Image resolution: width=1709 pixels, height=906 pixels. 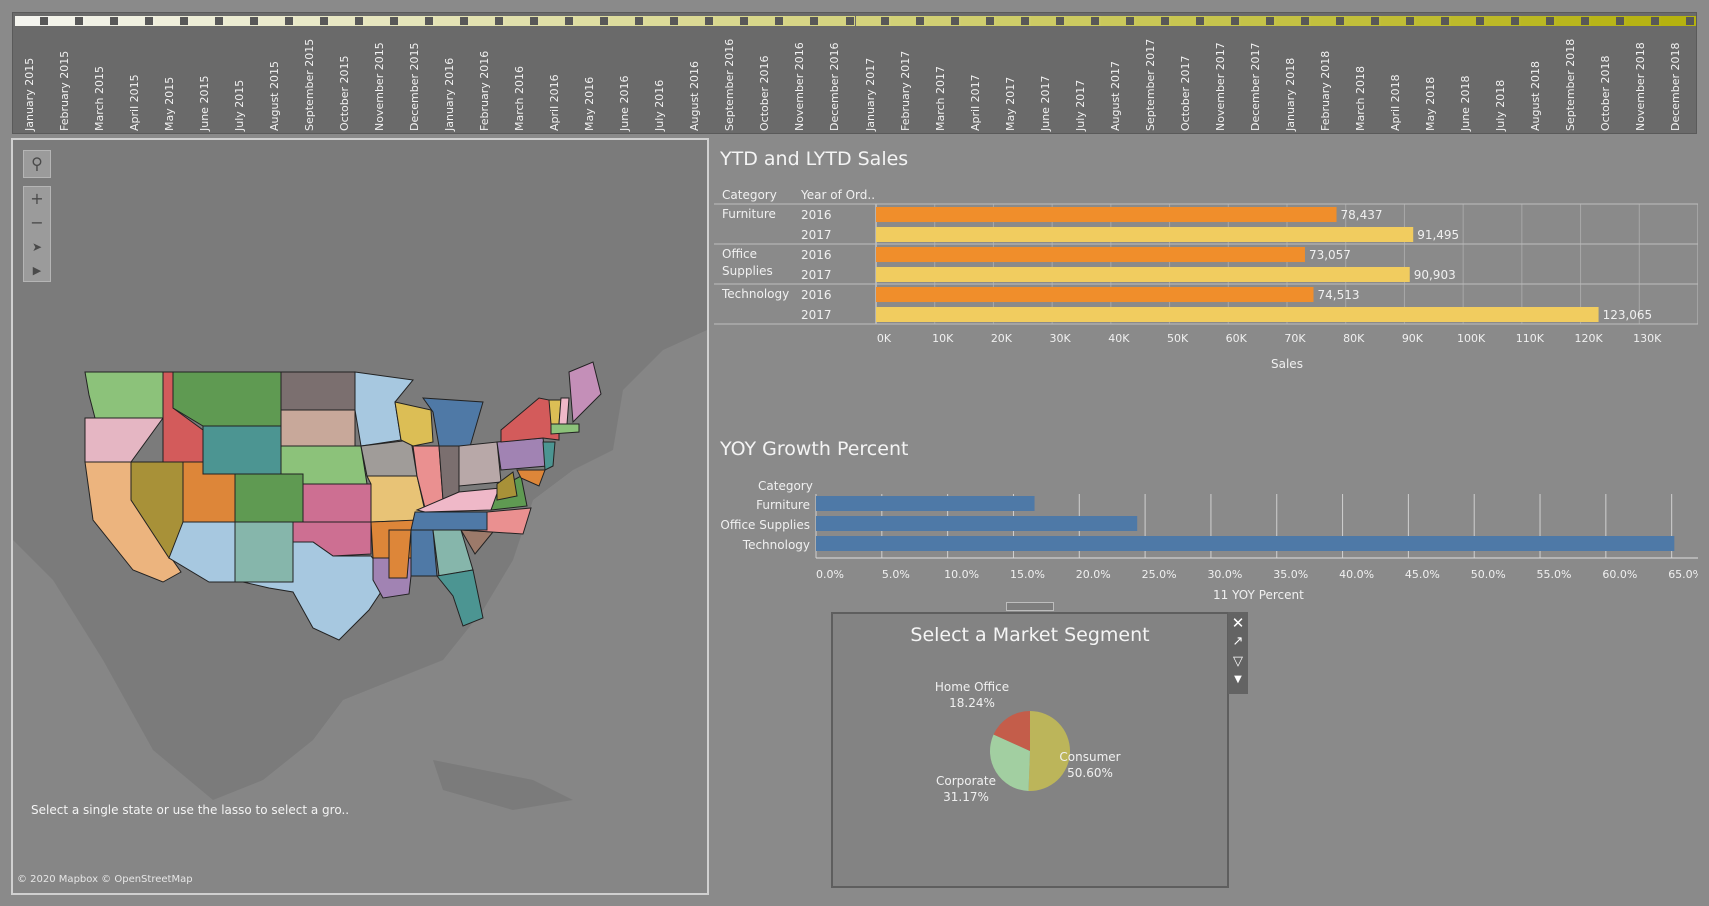 What do you see at coordinates (1238, 623) in the screenshot?
I see `close-icon: ✕` at bounding box center [1238, 623].